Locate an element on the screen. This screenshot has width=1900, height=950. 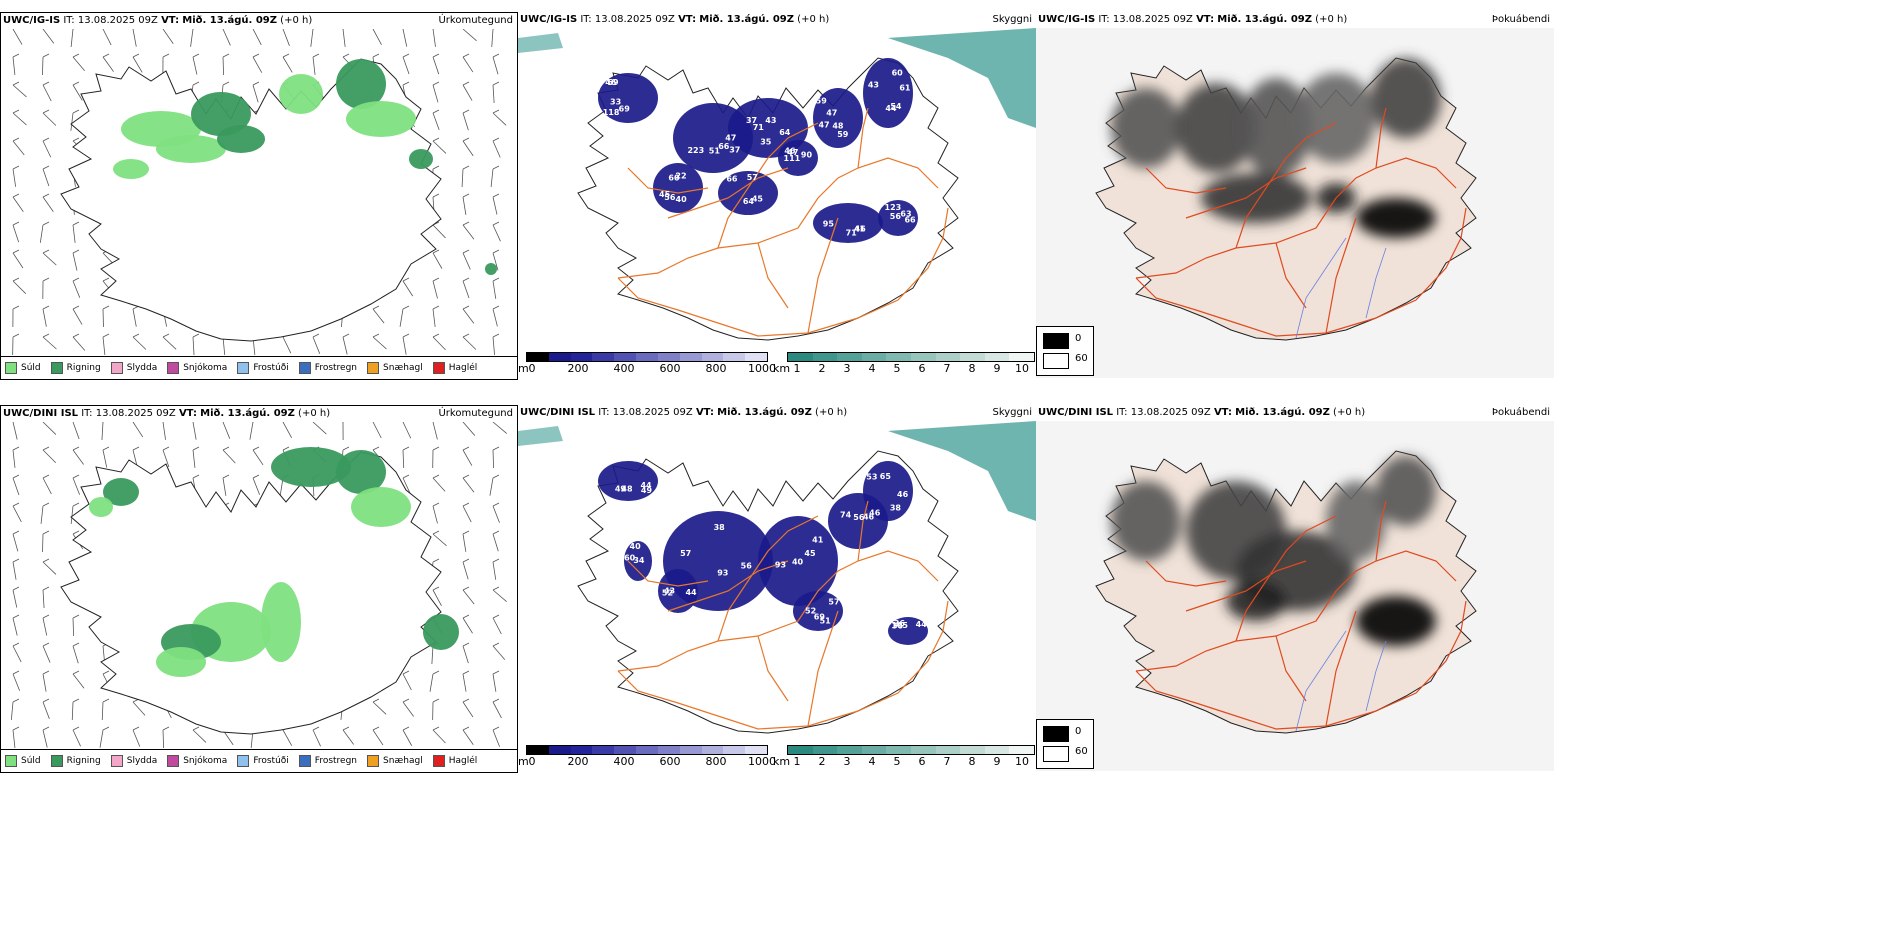
fog-index-legend: 0 60 is located at coordinates (1065, 351).